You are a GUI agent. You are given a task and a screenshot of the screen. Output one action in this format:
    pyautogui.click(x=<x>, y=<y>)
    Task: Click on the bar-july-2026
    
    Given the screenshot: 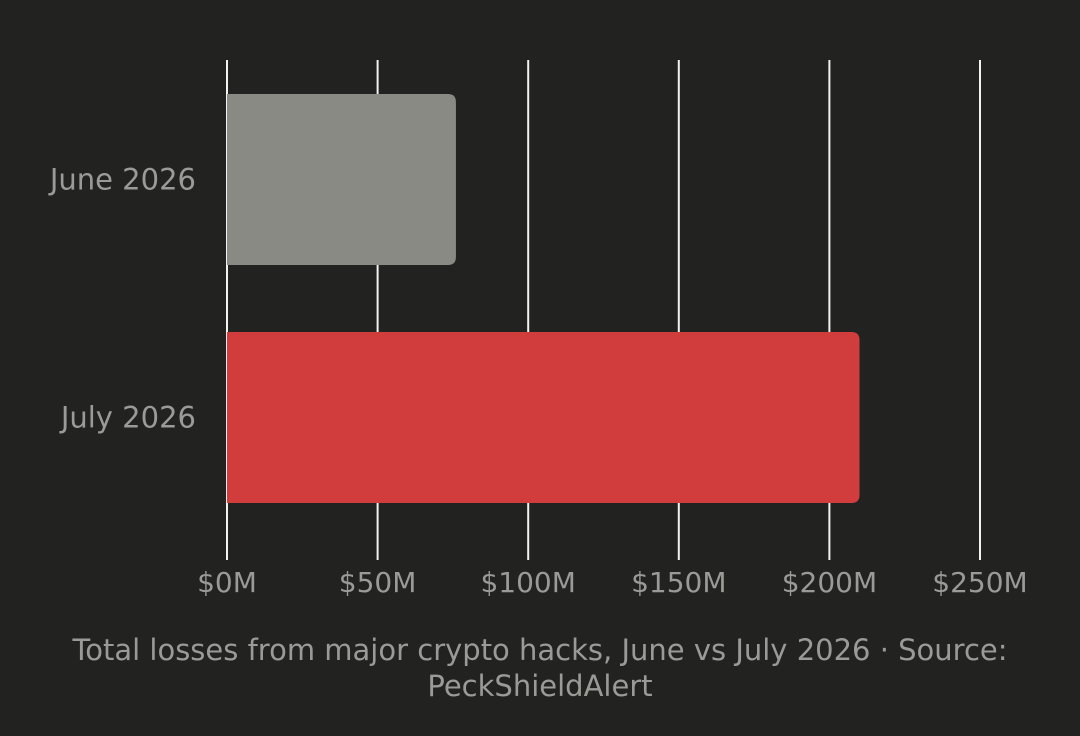 What is the action you would take?
    pyautogui.click(x=543, y=417)
    